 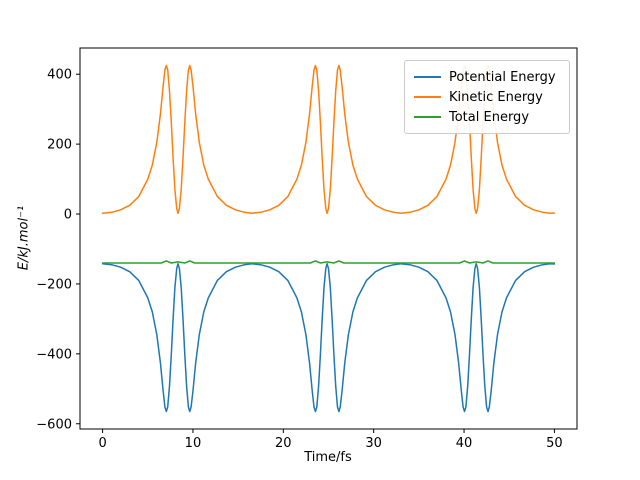 What do you see at coordinates (489, 117) in the screenshot?
I see `legend-label-total: Total Energy` at bounding box center [489, 117].